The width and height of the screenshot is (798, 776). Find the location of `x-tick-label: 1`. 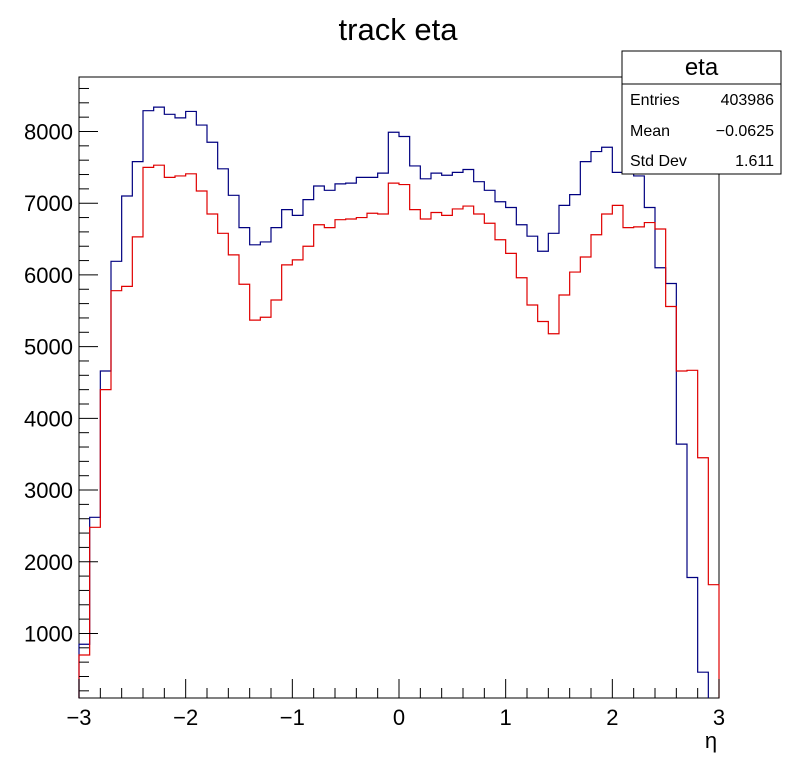

x-tick-label: 1 is located at coordinates (506, 717).